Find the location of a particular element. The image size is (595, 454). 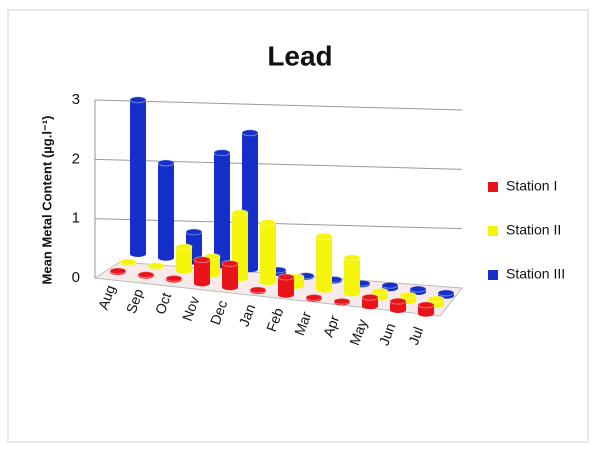

x-tick-label: Jul is located at coordinates (415, 336).